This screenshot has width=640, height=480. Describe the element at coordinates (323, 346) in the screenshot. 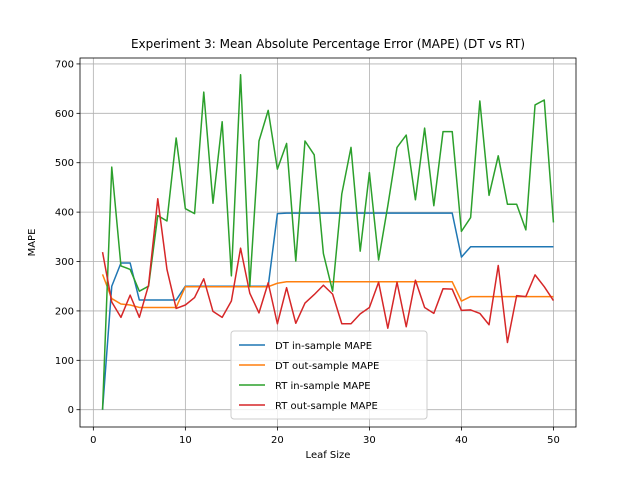

I see `legend-label: DT in-sample MAPE` at that location.